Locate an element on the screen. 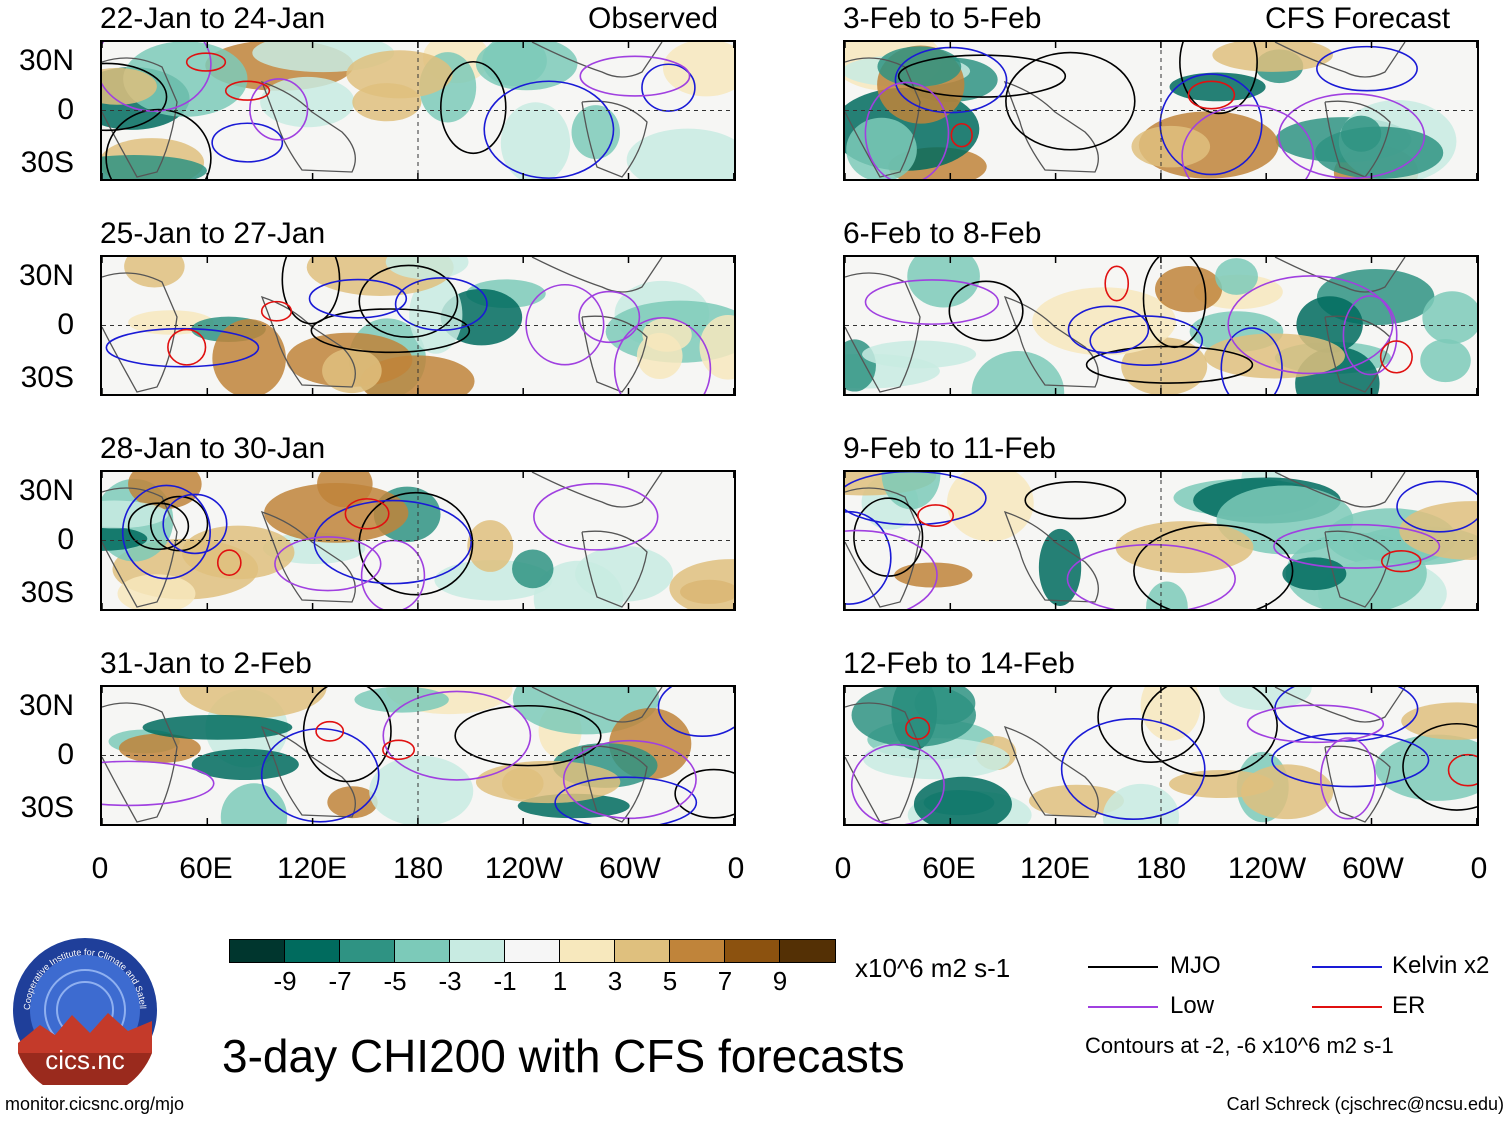  footer-url: monitor.cicsnc.org/mjo is located at coordinates (95, 1104).